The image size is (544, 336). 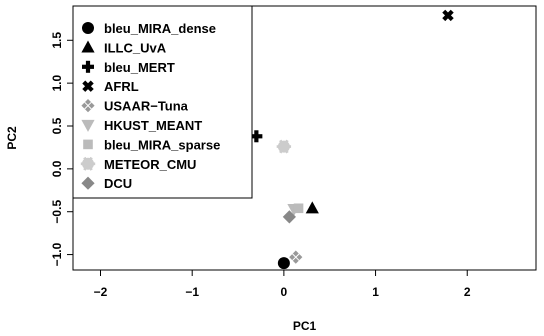 I want to click on legend-label: HKUST_MEANT, so click(x=153, y=125).